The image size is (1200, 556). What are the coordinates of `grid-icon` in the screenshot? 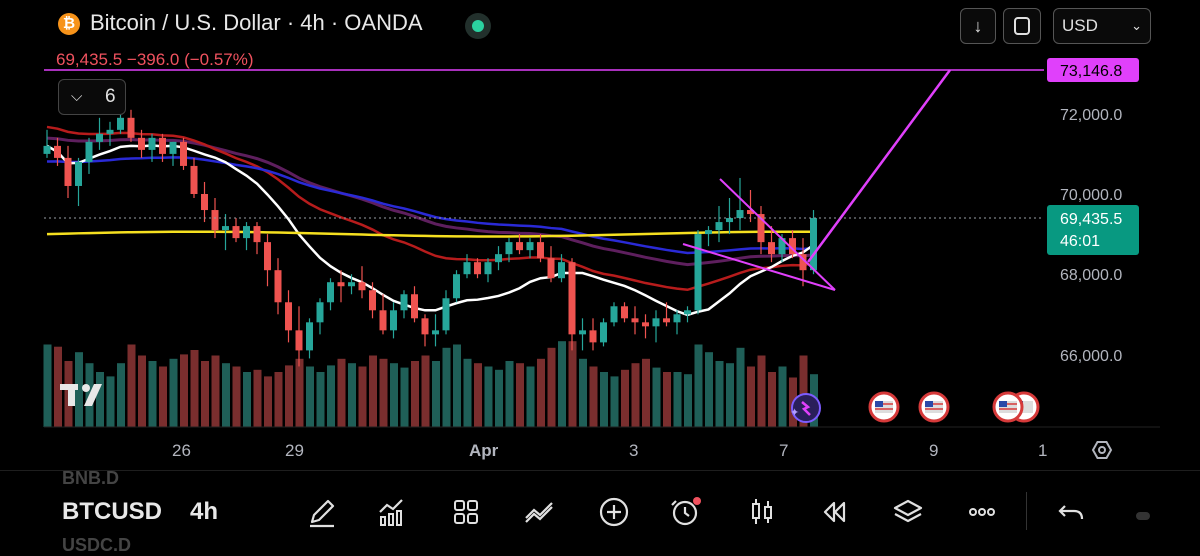 It's located at (466, 512).